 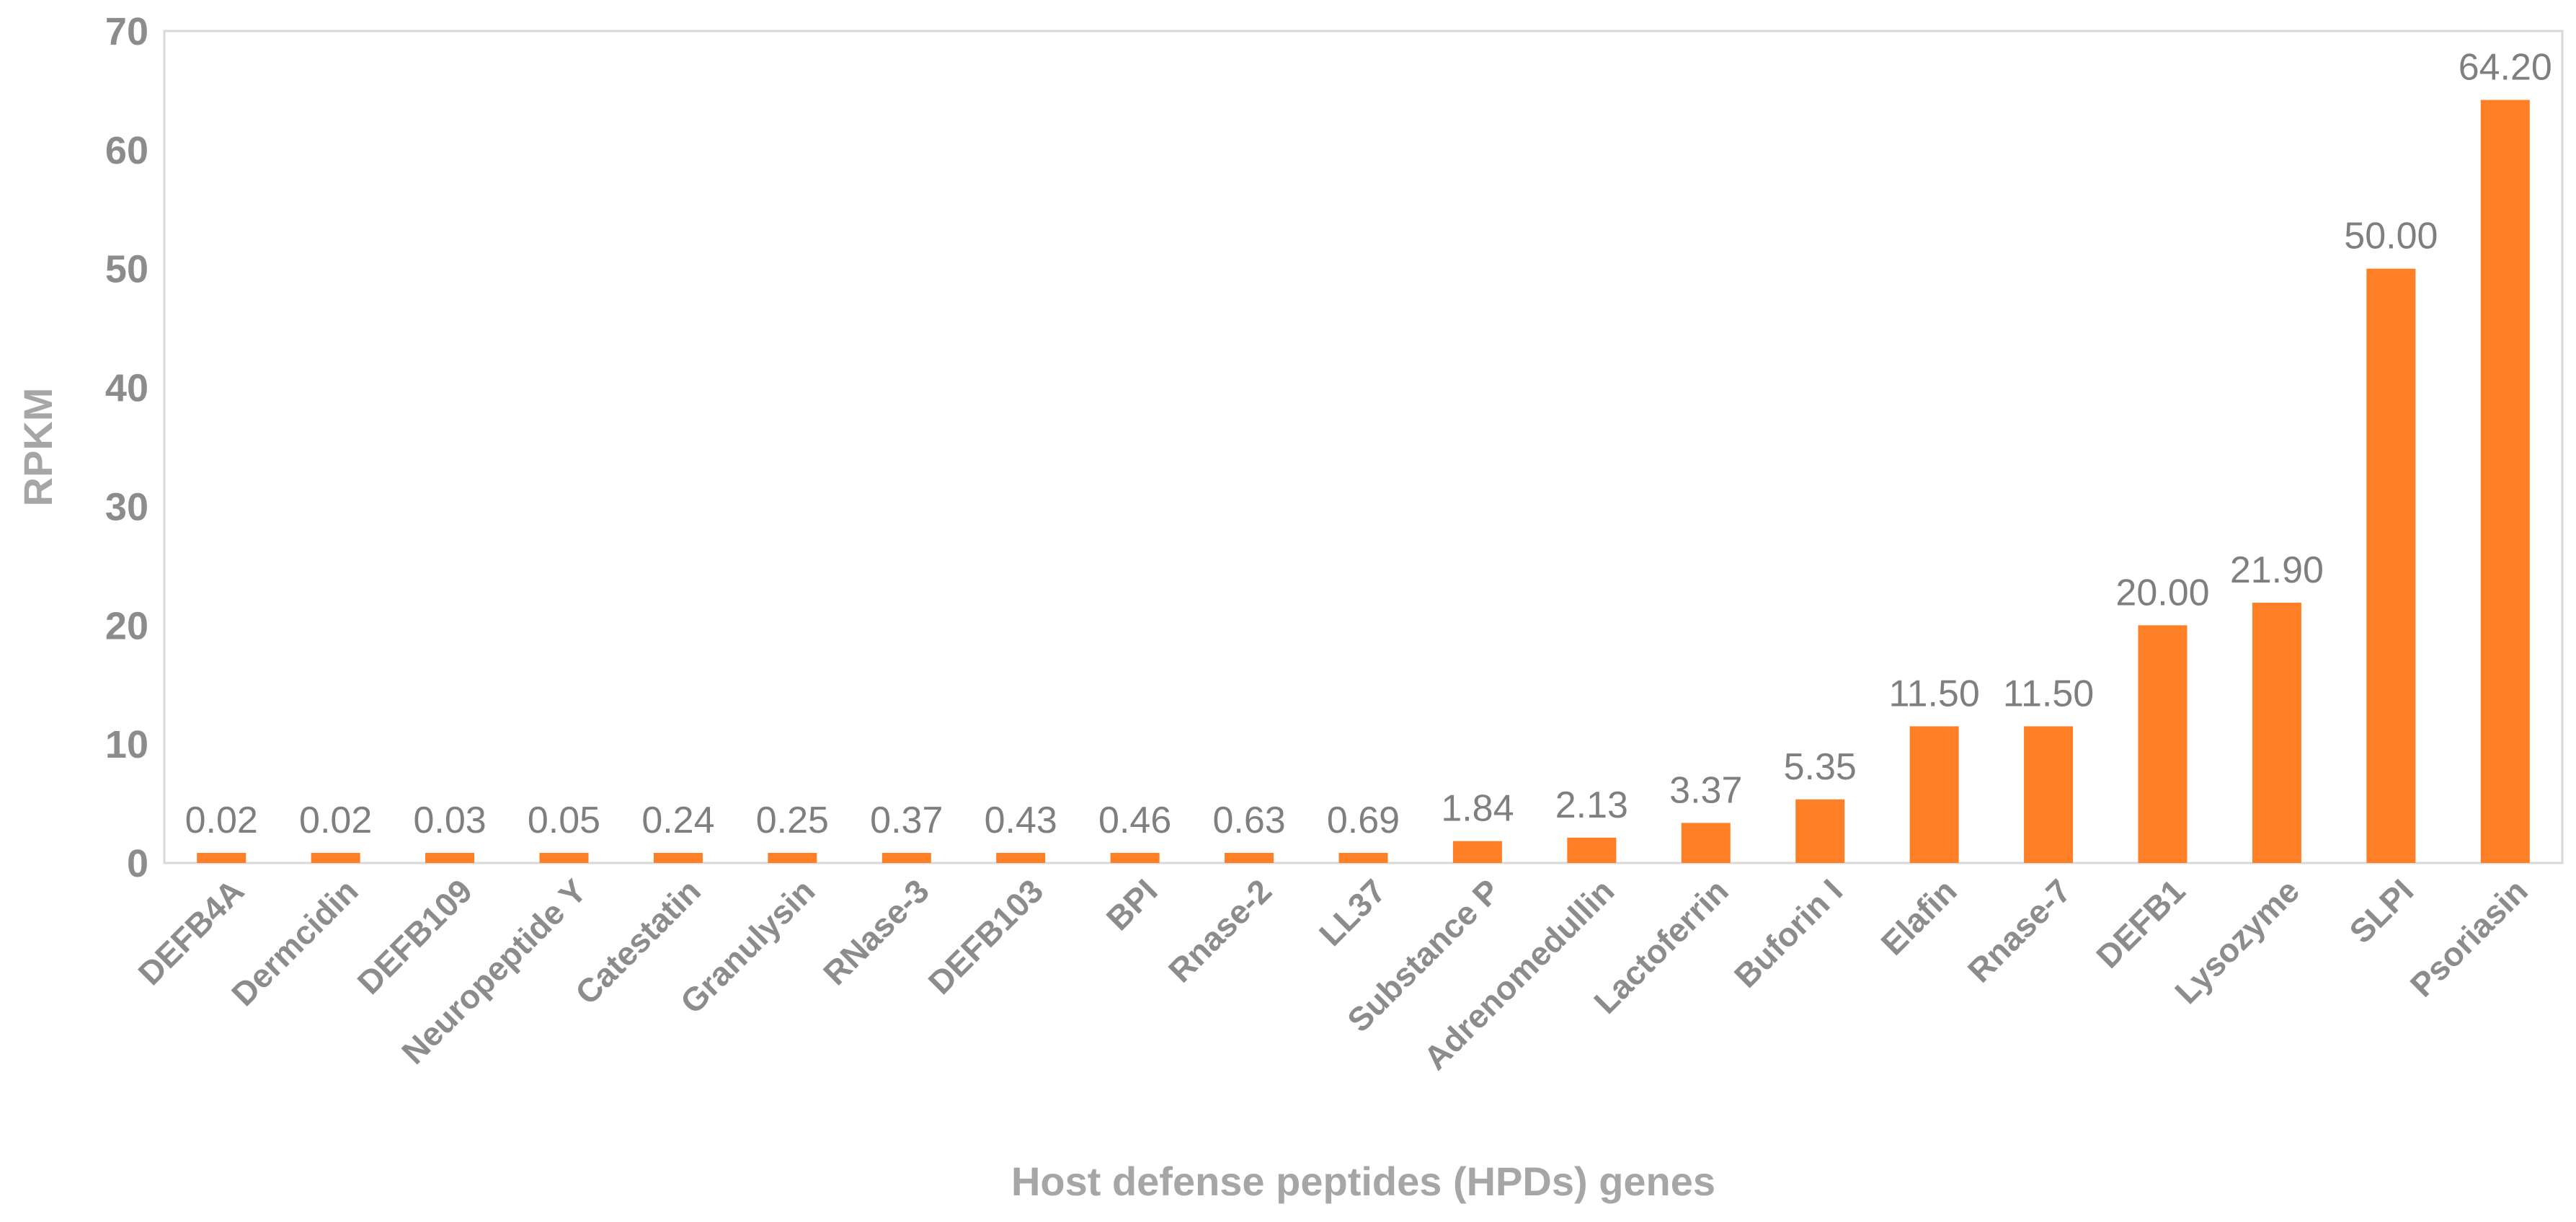 I want to click on data-label: 50.00, so click(x=2391, y=236).